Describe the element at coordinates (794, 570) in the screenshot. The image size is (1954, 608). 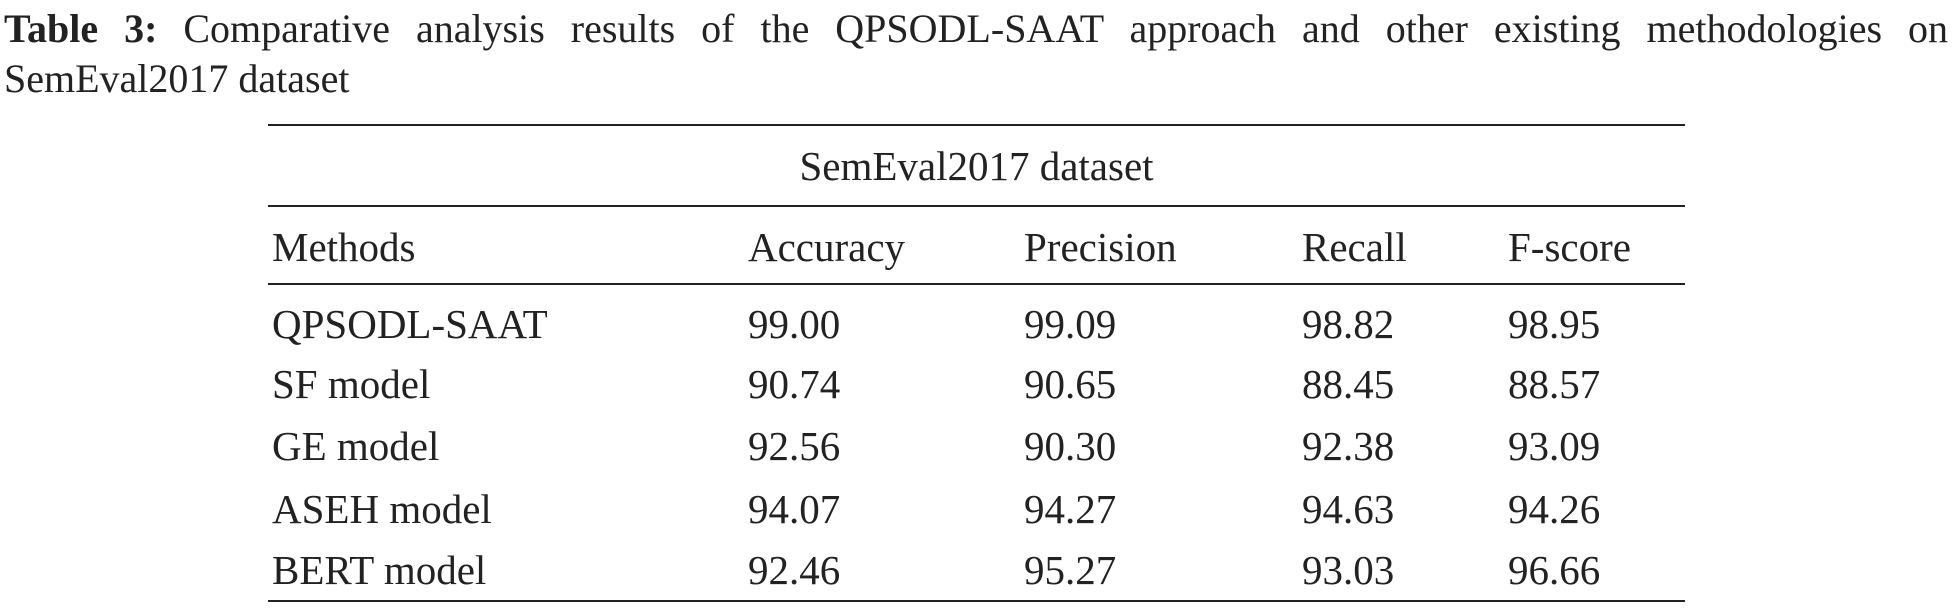
I see `table-cell: 92.46` at that location.